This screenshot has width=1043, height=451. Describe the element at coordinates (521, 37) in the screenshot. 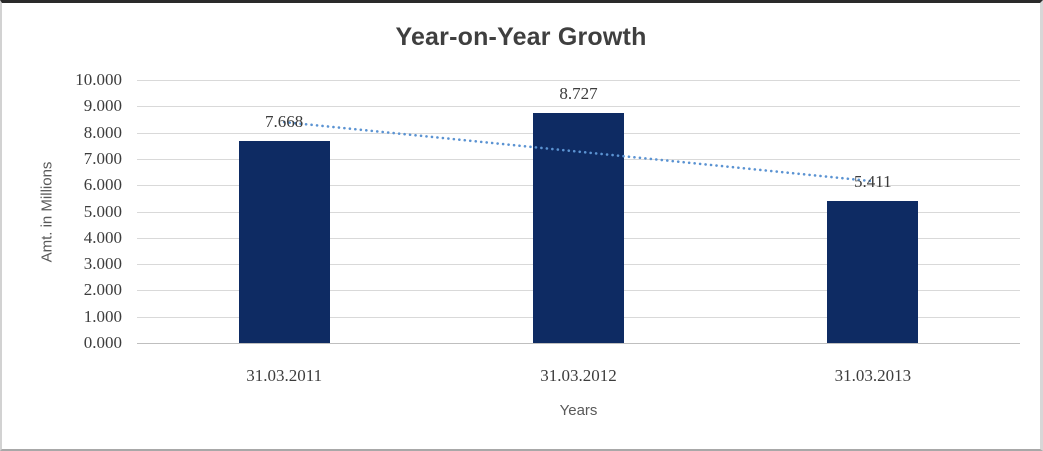

I see `chart-title: Year-on-Year Growth` at that location.